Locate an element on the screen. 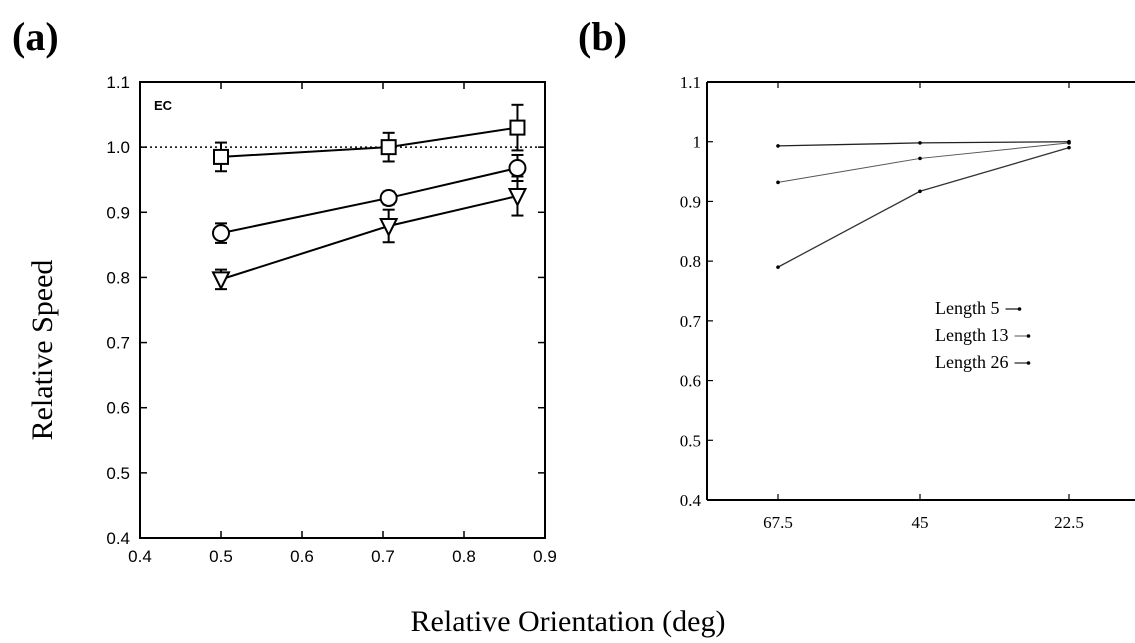  panel-b-y-tick-label: 0.5 is located at coordinates (690, 440).